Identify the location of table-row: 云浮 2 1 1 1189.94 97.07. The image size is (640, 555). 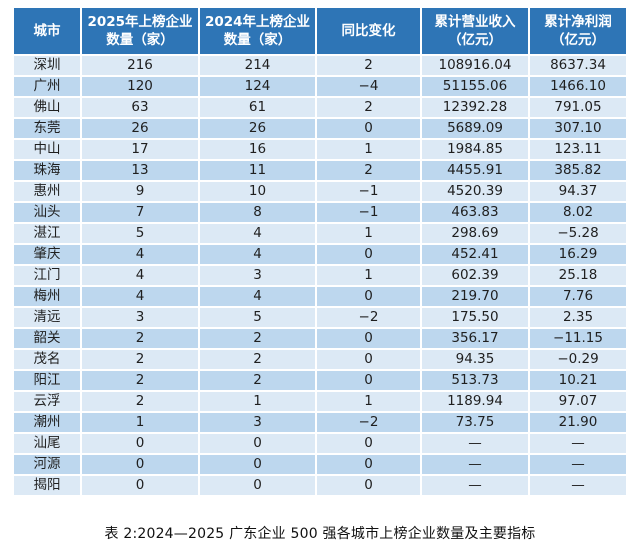
(320, 401).